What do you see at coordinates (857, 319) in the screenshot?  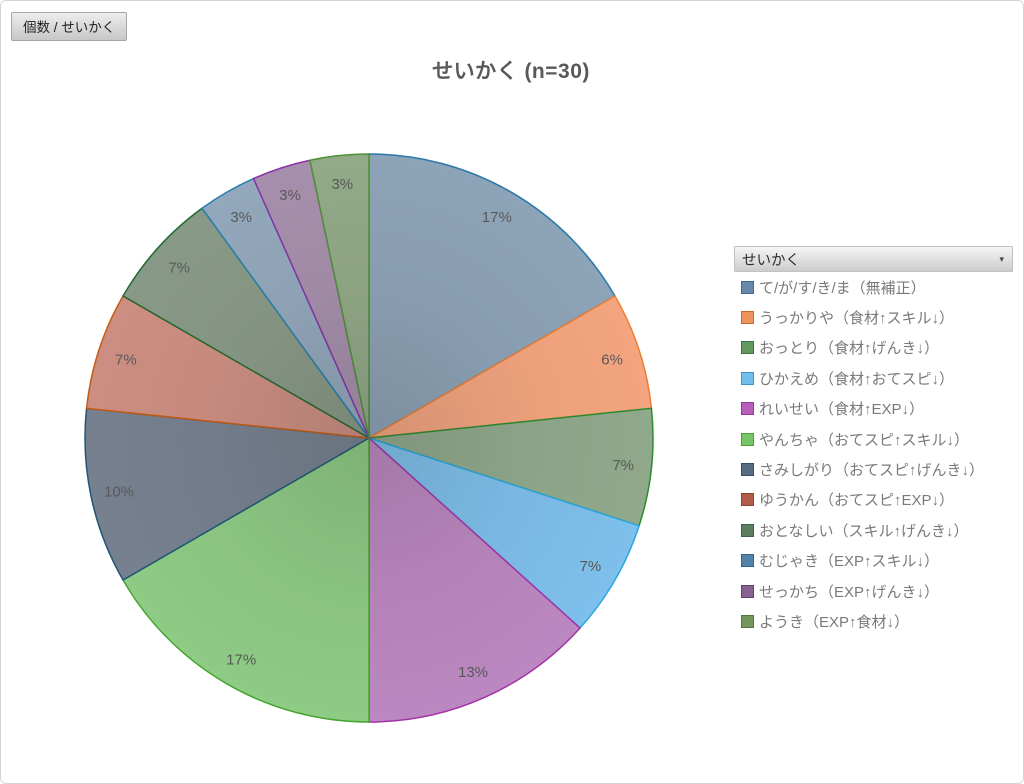 I see `legend-item-label: うっかりや（食材↑スキル↓）` at bounding box center [857, 319].